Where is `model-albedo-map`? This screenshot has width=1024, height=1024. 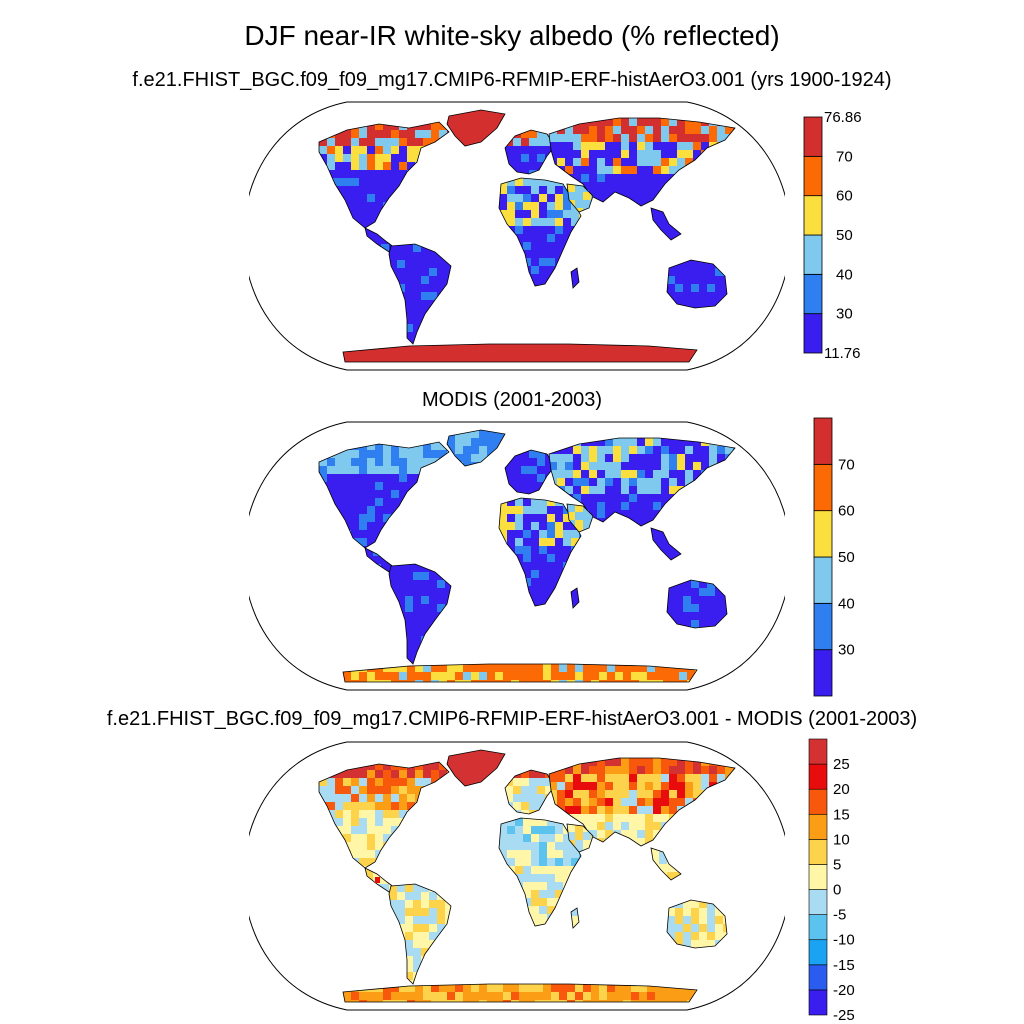
model-albedo-map is located at coordinates (517, 236).